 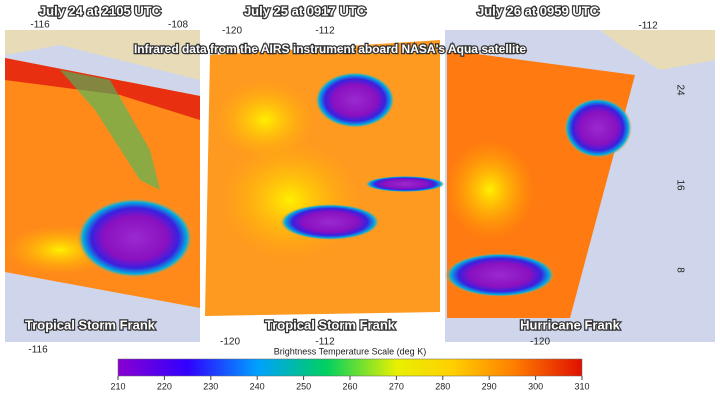 I want to click on panel-label: Hurricane Frank, so click(x=570, y=324).